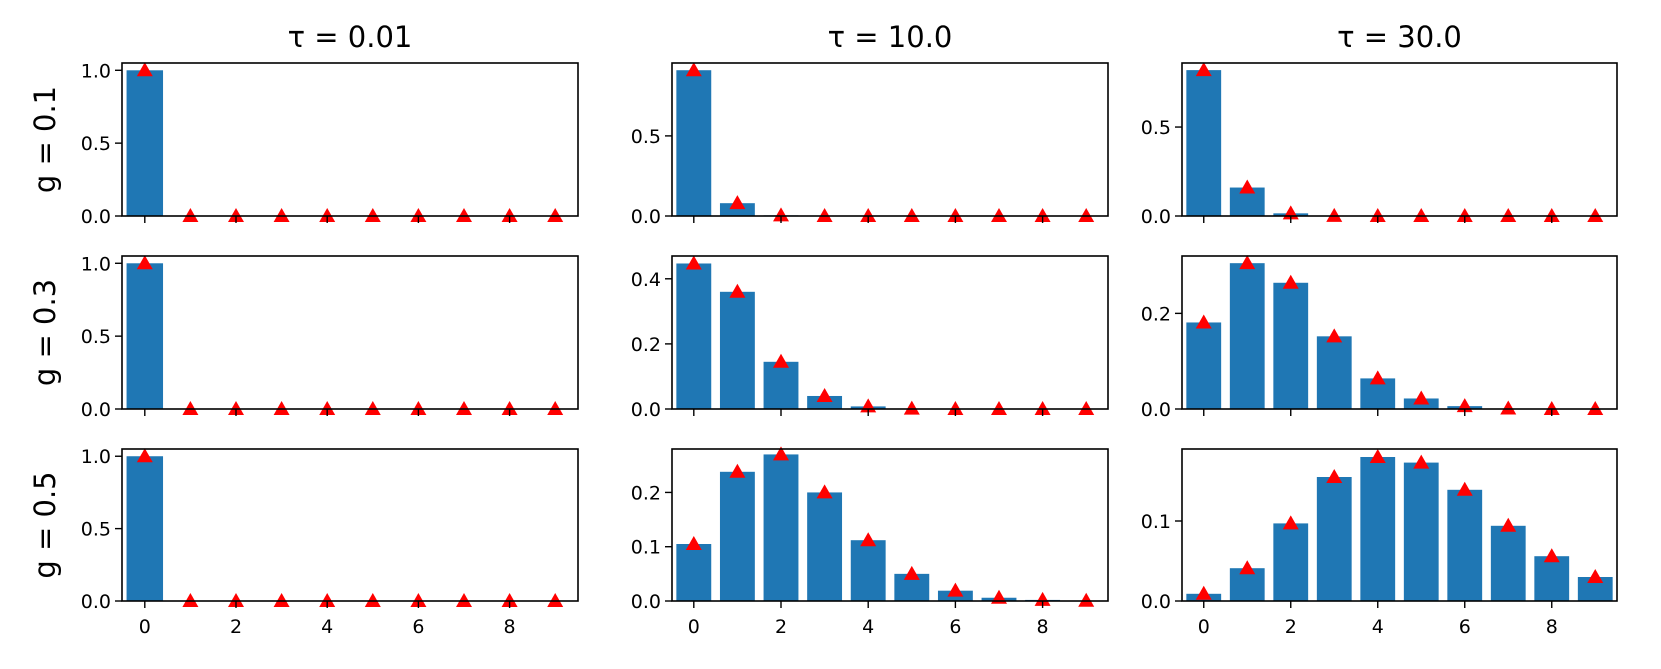 Image resolution: width=1661 pixels, height=669 pixels. What do you see at coordinates (781, 627) in the screenshot?
I see `panel-r2-c1-xtick-label-1: 2` at bounding box center [781, 627].